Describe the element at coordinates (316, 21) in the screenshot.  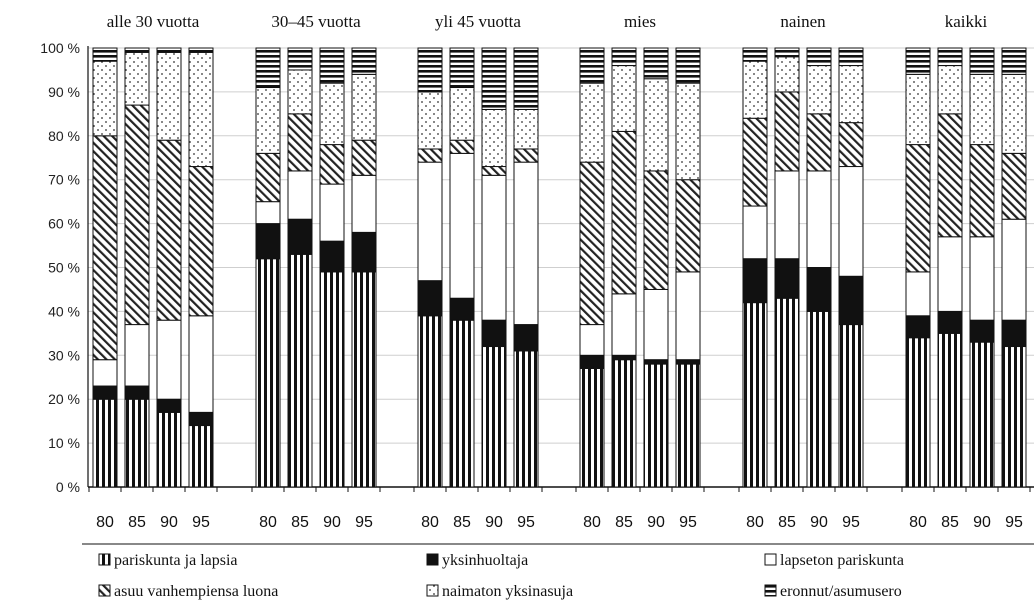
I see `group-title: 30–45 vuotta` at that location.